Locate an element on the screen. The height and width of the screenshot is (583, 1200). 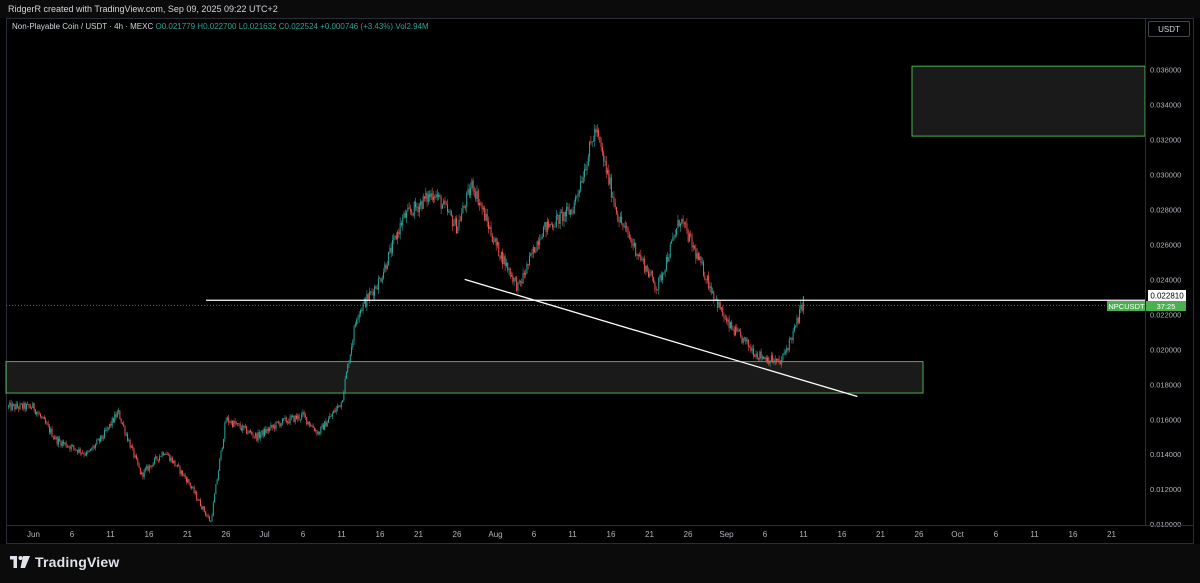
low-value: L0.021632 is located at coordinates (257, 26).